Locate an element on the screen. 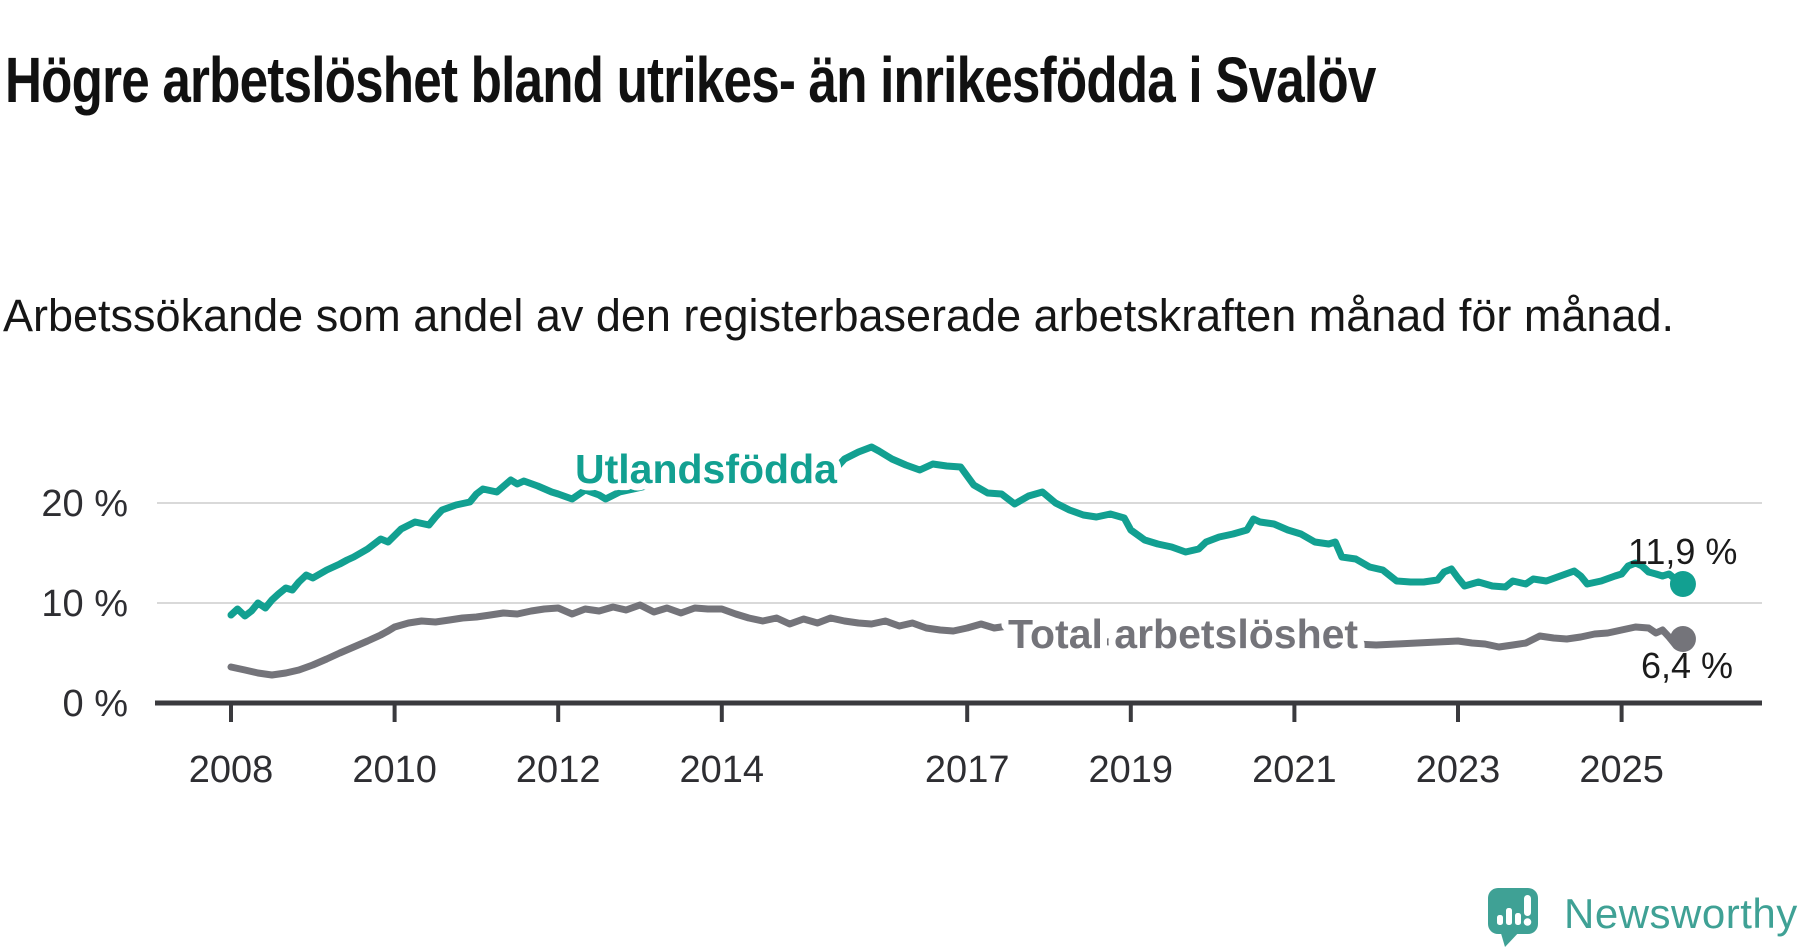  y-tick-label: 20 % is located at coordinates (84, 504).